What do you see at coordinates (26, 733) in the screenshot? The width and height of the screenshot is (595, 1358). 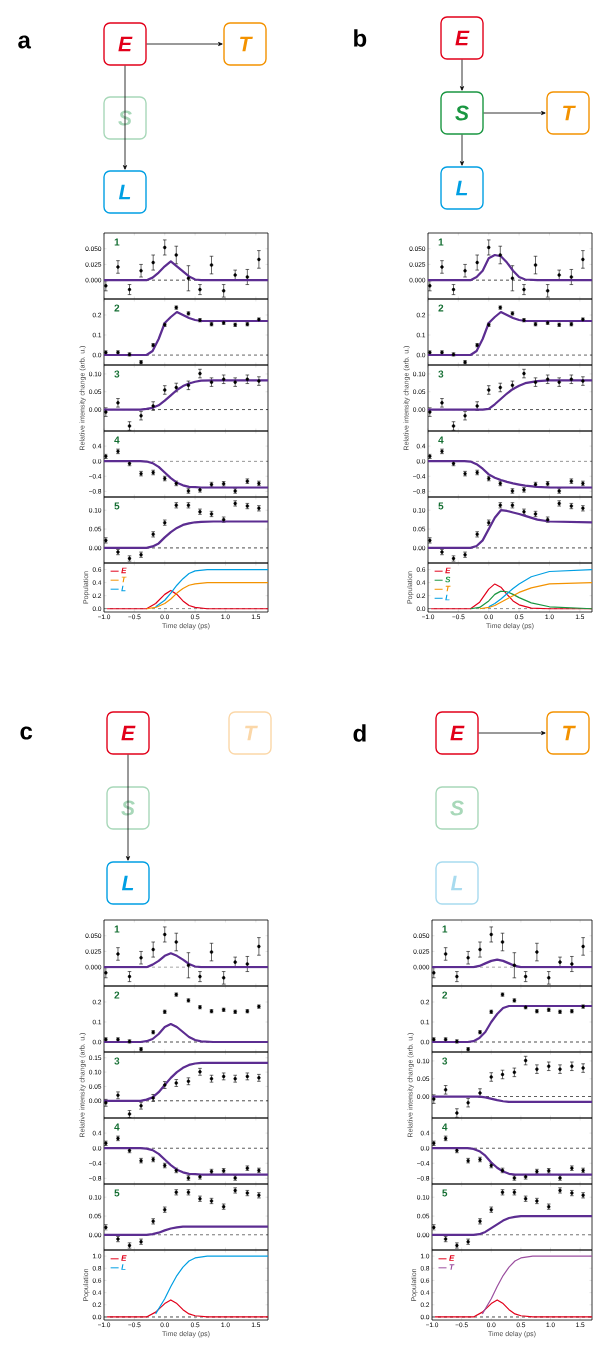 I see `text: c` at bounding box center [26, 733].